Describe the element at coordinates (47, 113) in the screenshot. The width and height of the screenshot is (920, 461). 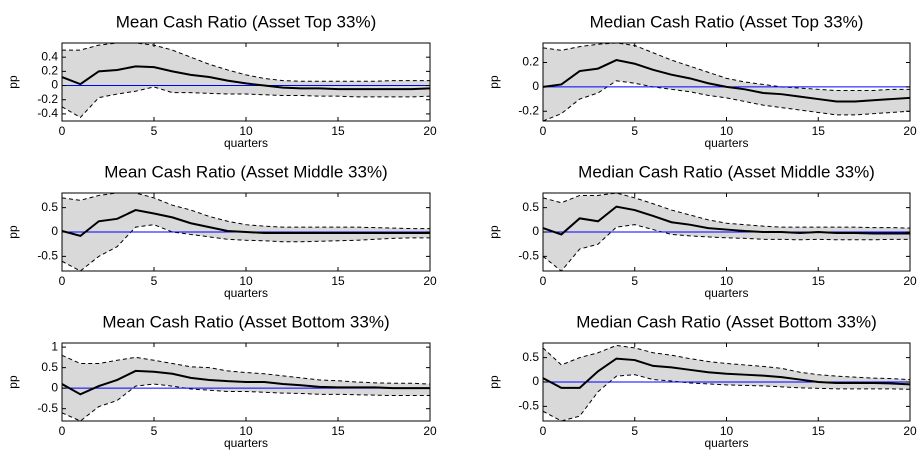
I see `y-tick-label: -0.4` at that location.